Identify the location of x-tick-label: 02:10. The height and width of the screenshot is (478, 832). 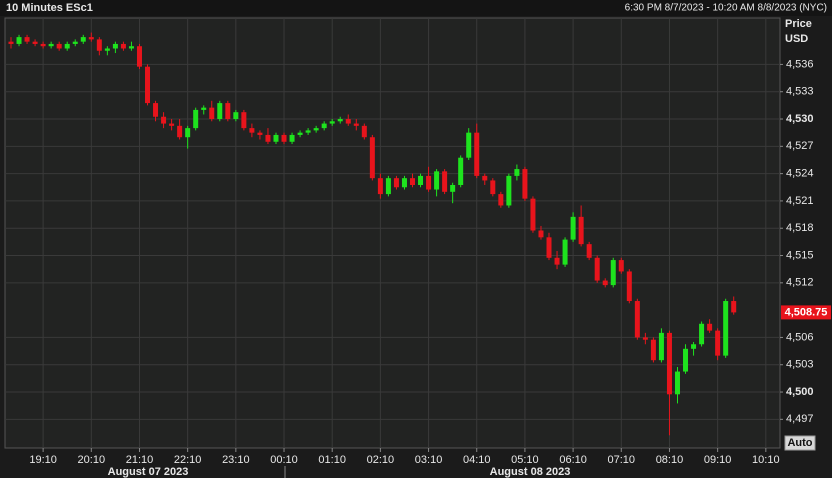
(381, 460).